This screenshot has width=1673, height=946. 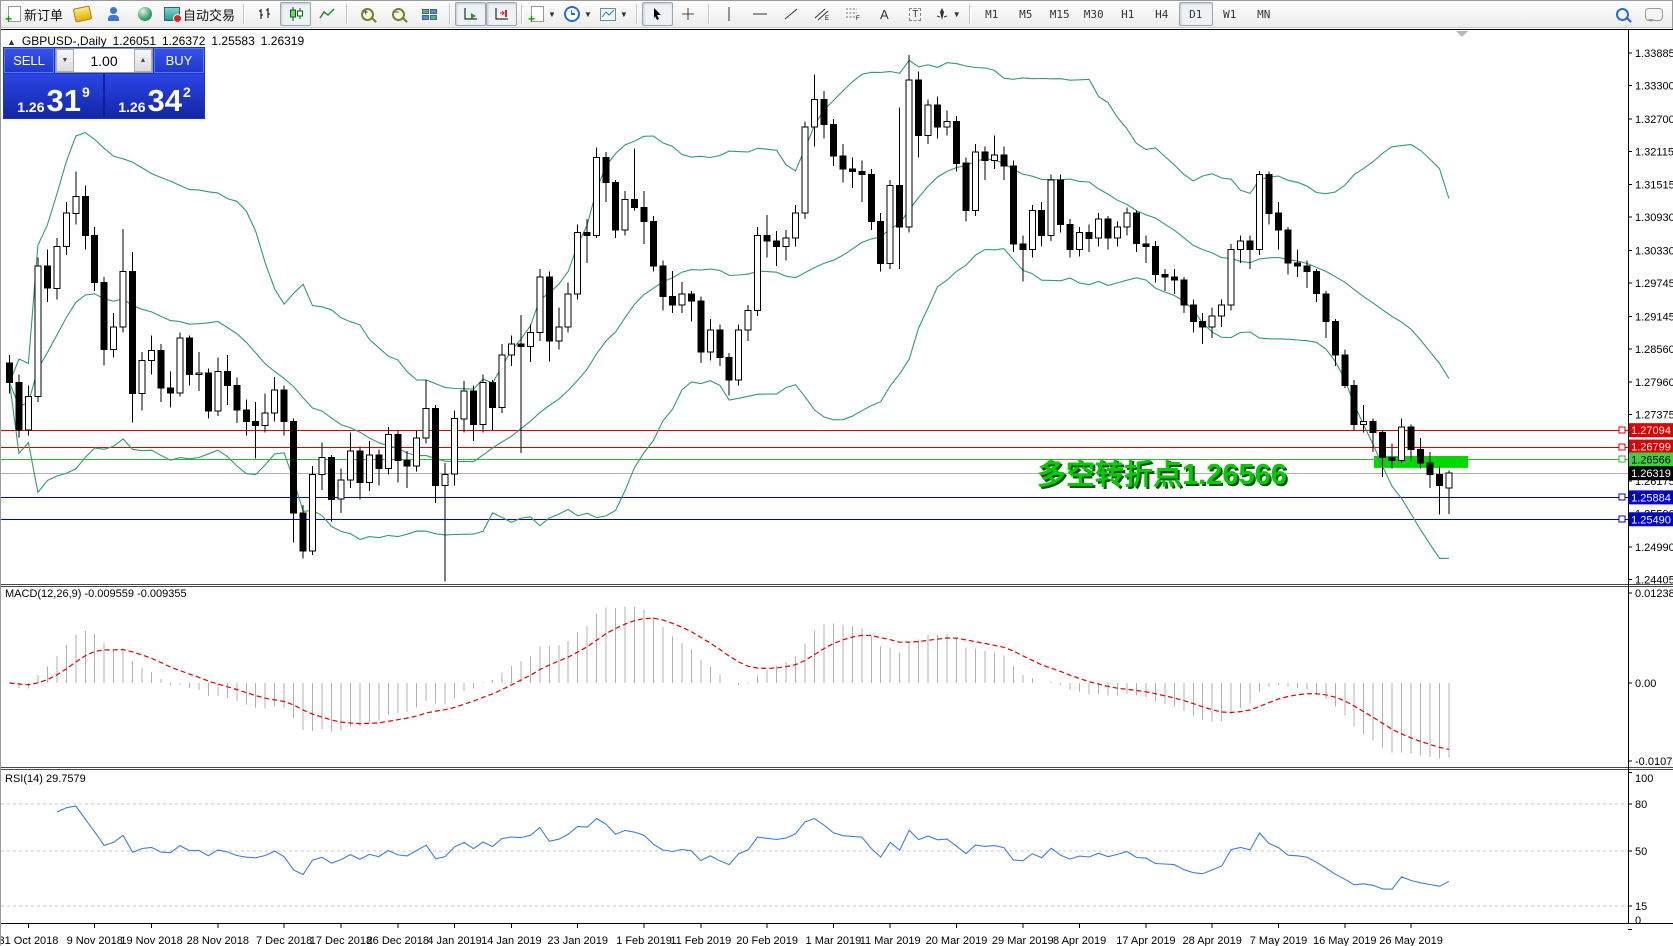 I want to click on templates-button: ▼, so click(x=614, y=14).